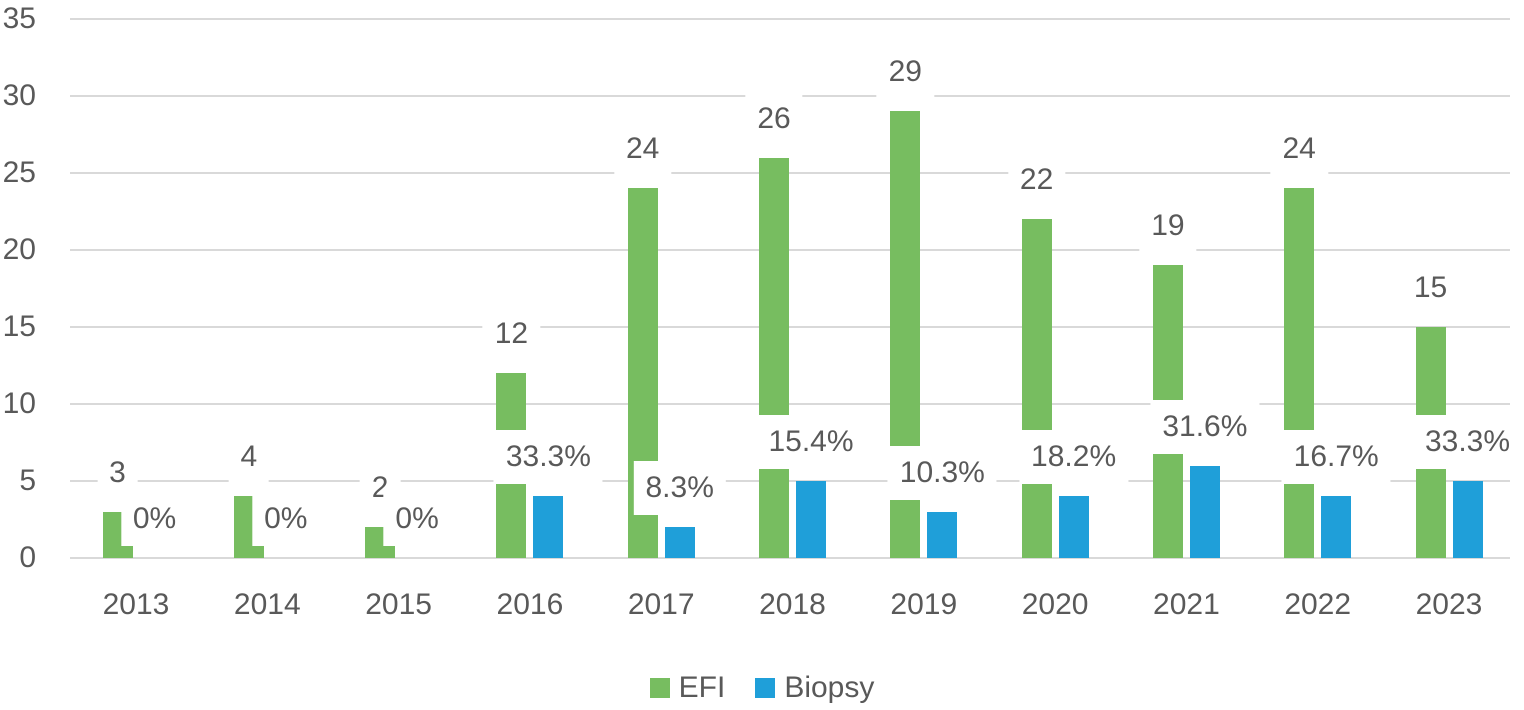 The height and width of the screenshot is (710, 1524). What do you see at coordinates (117, 472) in the screenshot?
I see `efi-value-label-2013: 3` at bounding box center [117, 472].